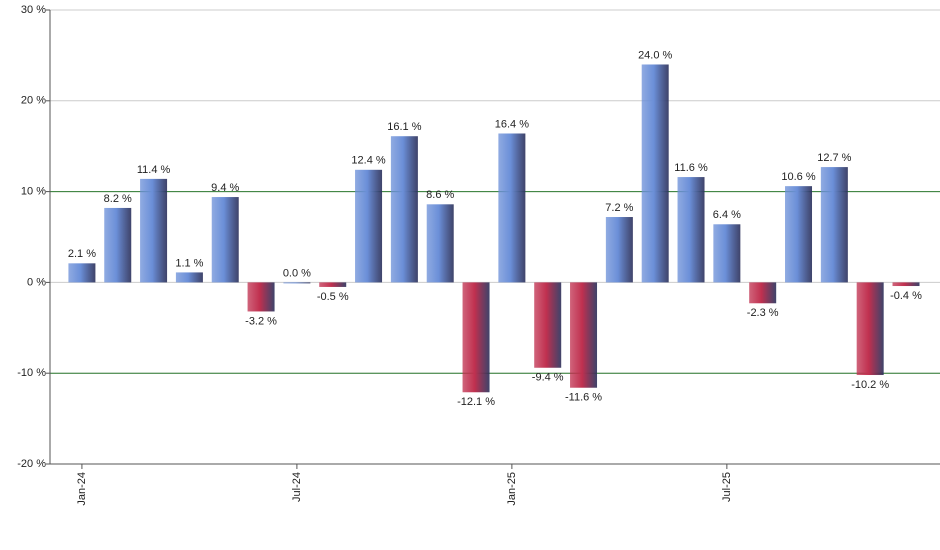 The image size is (940, 550). What do you see at coordinates (33, 101) in the screenshot?
I see `y-tick-label: 20 %` at bounding box center [33, 101].